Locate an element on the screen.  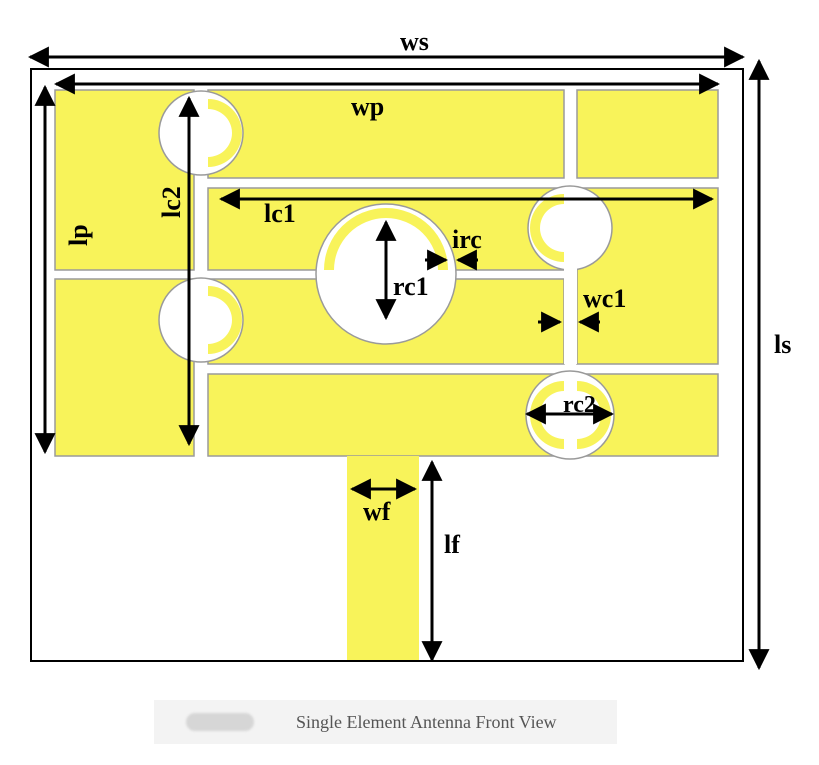
caption-icon is located at coordinates (220, 722).